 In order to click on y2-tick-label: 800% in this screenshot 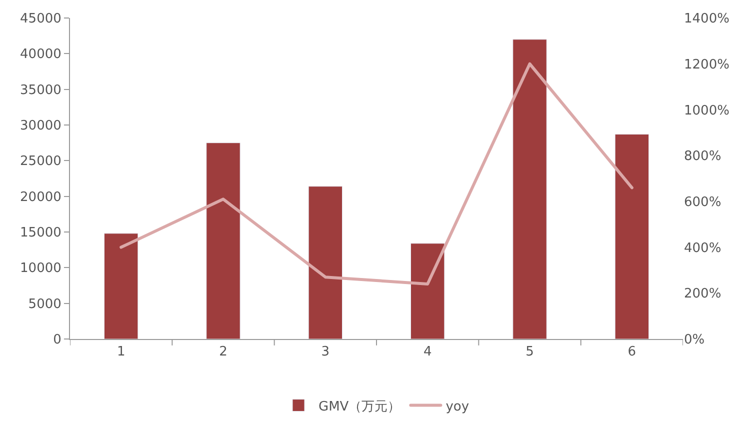, I will do `click(703, 156)`.